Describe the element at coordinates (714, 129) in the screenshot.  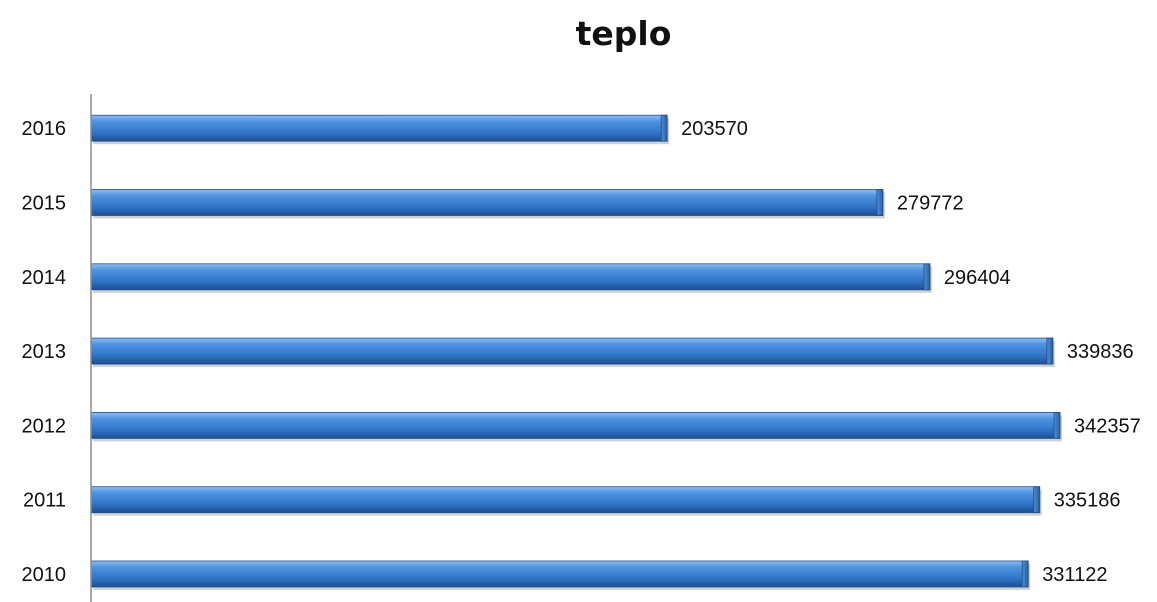
I see `bar-value-label: 203570` at that location.